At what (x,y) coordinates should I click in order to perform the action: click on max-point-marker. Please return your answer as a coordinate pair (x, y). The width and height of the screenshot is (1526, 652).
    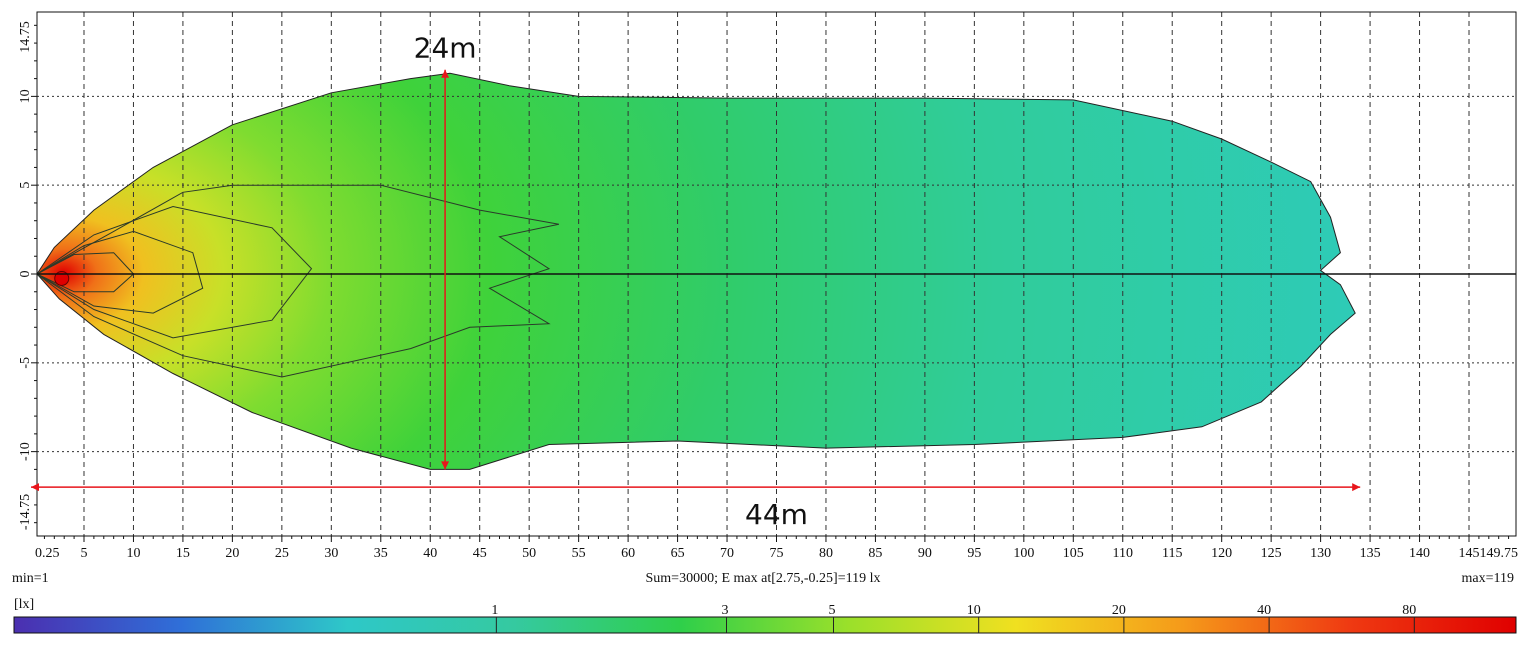
    Looking at the image, I should click on (62, 278).